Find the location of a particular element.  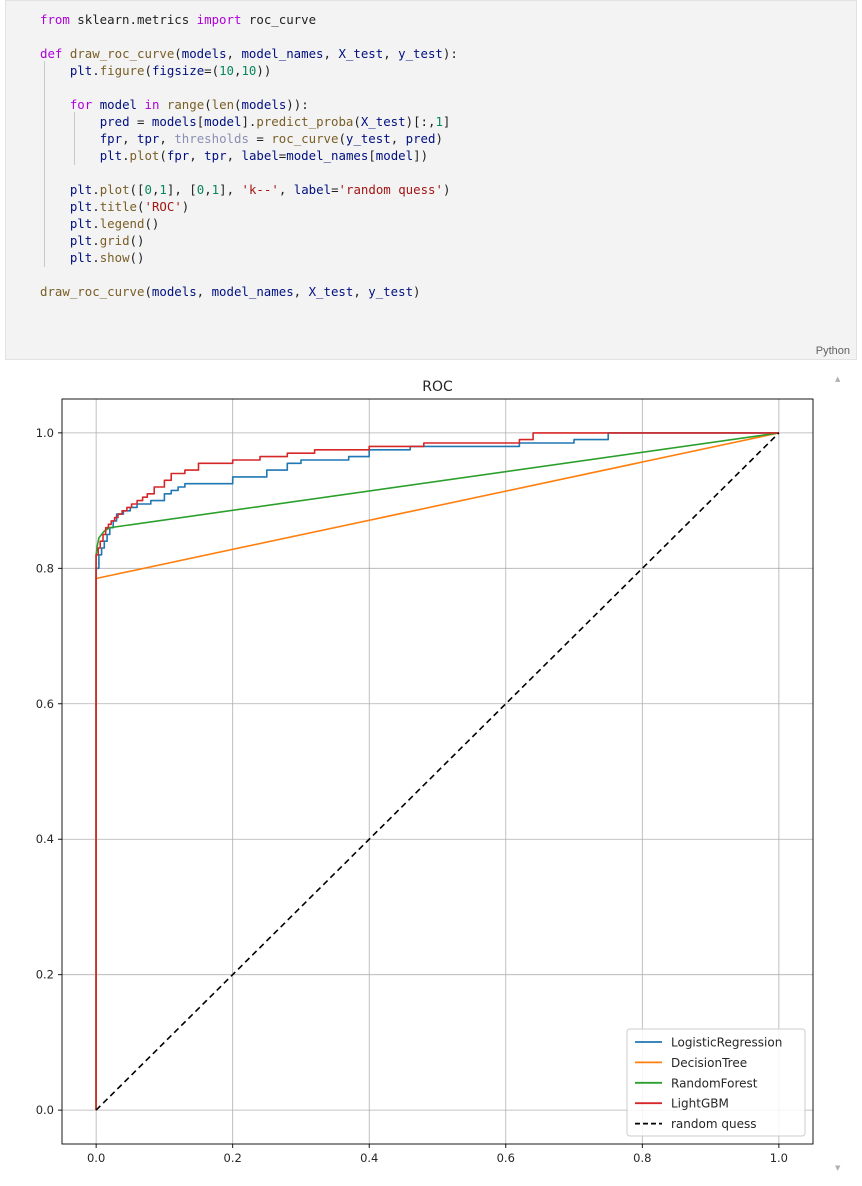

code-token: plot is located at coordinates (114, 189).